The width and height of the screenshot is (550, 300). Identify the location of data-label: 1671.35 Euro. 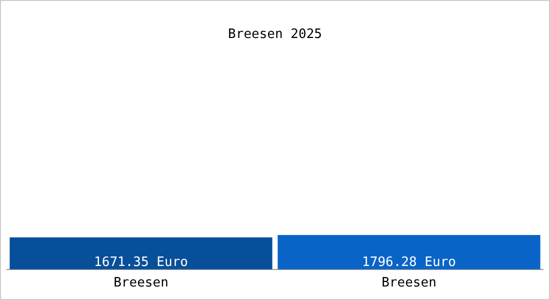
(141, 262).